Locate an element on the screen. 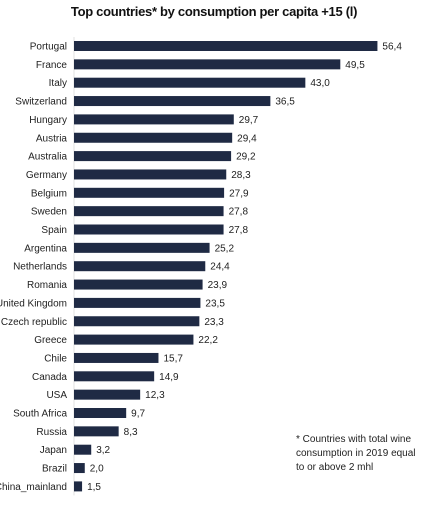  value-label: 23,5 is located at coordinates (215, 303).